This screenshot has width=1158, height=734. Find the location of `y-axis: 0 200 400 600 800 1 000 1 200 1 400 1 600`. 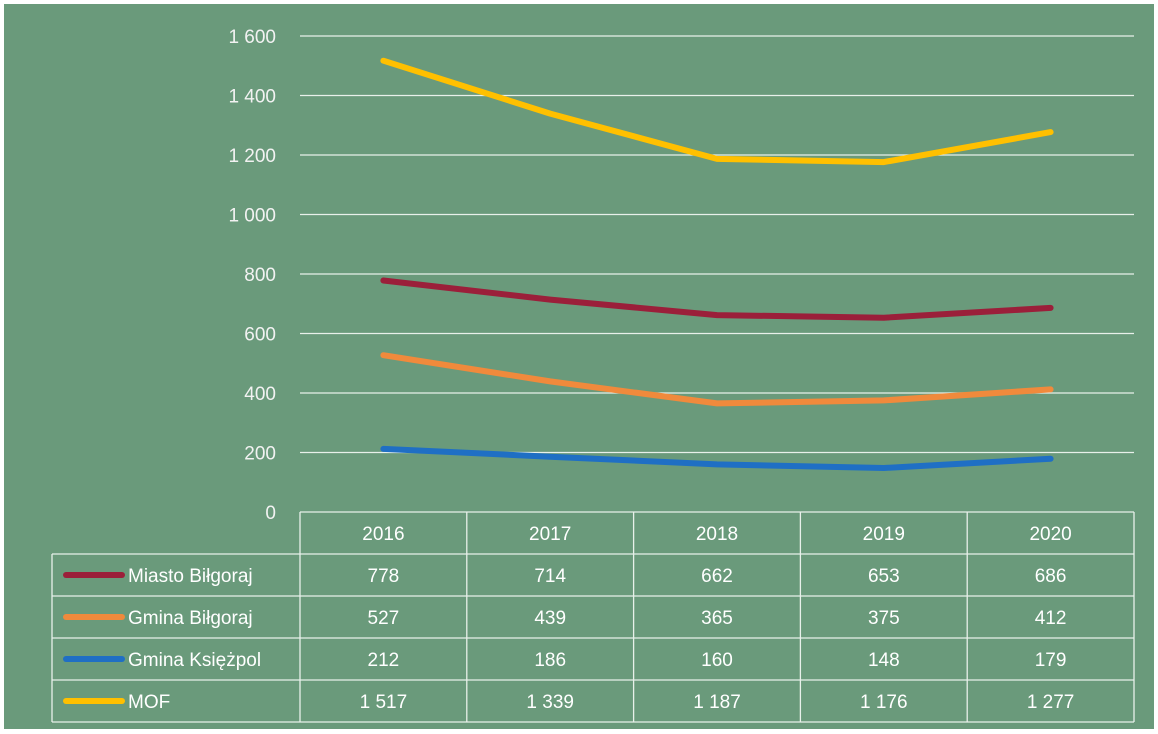

y-axis: 0 200 400 600 800 1 000 1 200 1 400 1 600 is located at coordinates (252, 275).